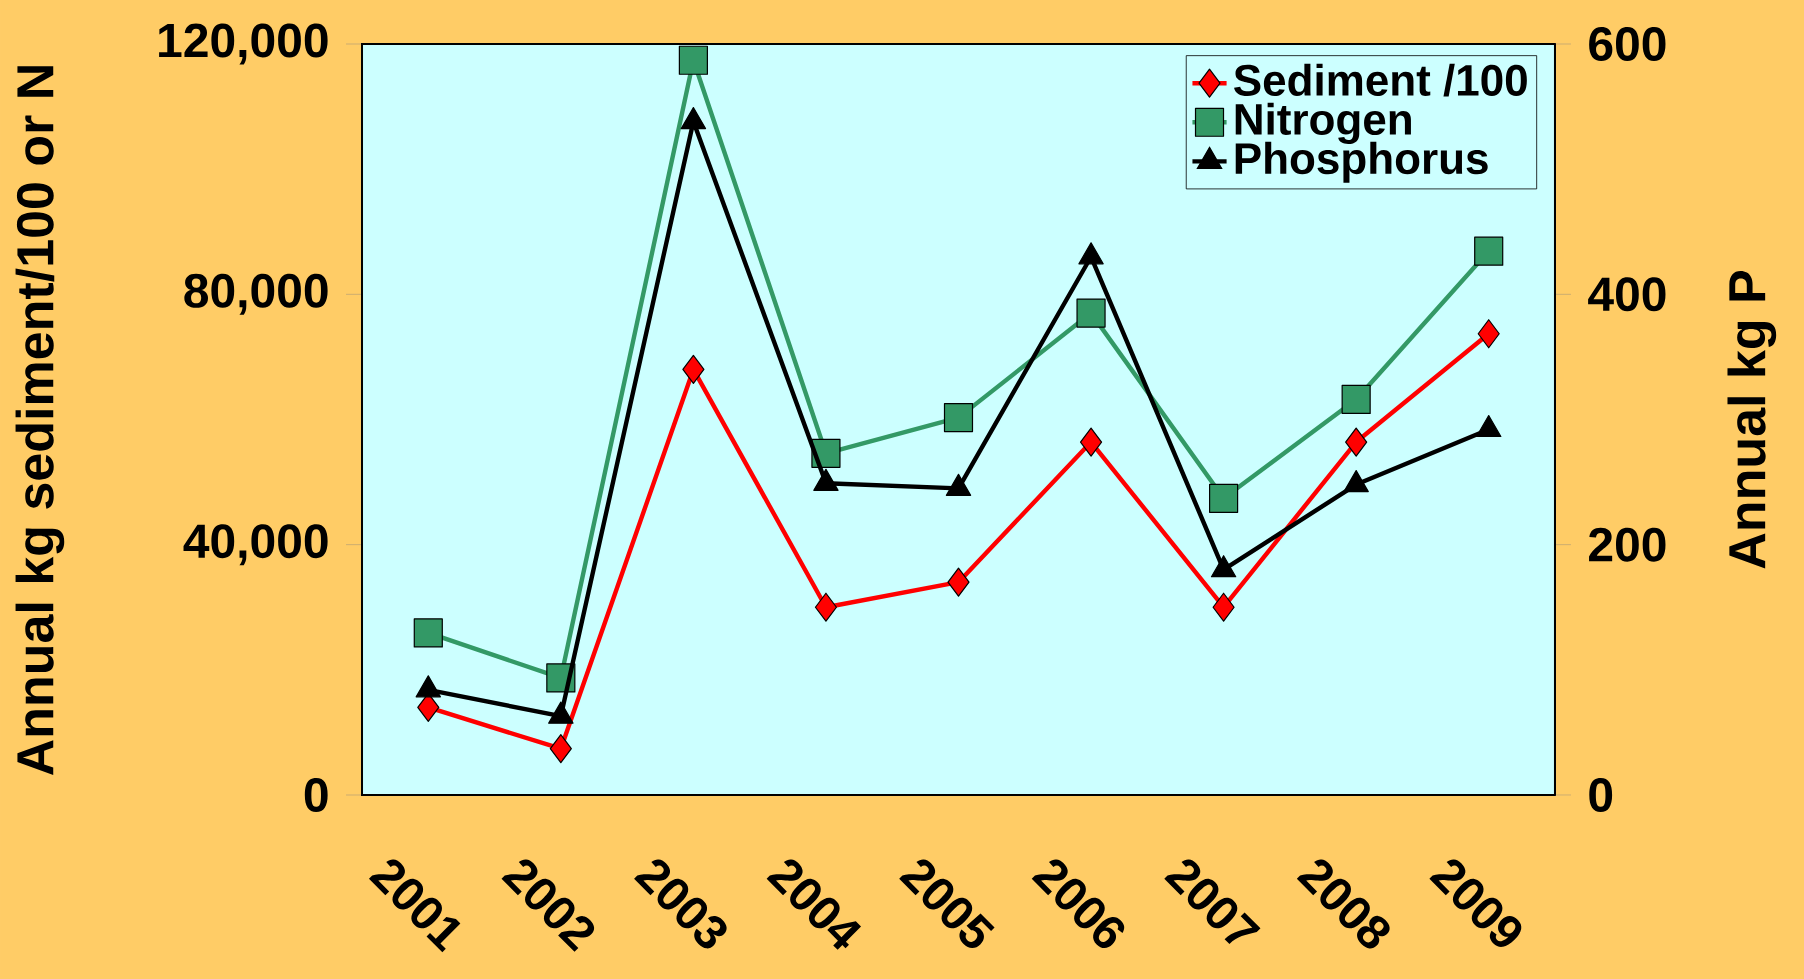 This screenshot has height=979, width=1804. What do you see at coordinates (256, 294) in the screenshot?
I see `y-tick-label: 80,000` at bounding box center [256, 294].